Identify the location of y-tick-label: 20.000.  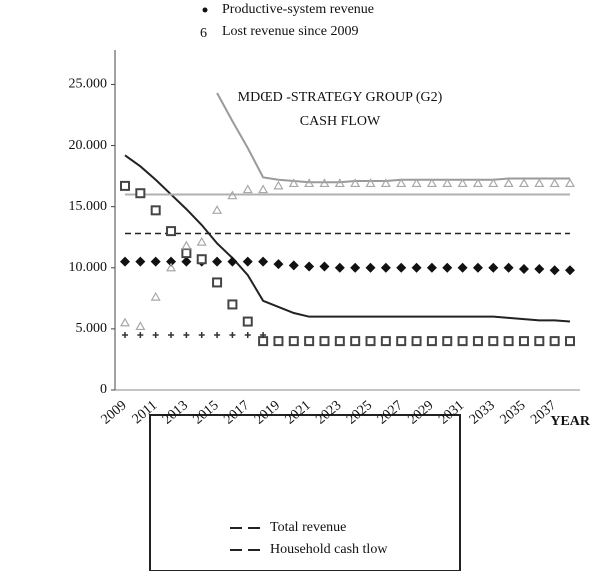
(88, 145).